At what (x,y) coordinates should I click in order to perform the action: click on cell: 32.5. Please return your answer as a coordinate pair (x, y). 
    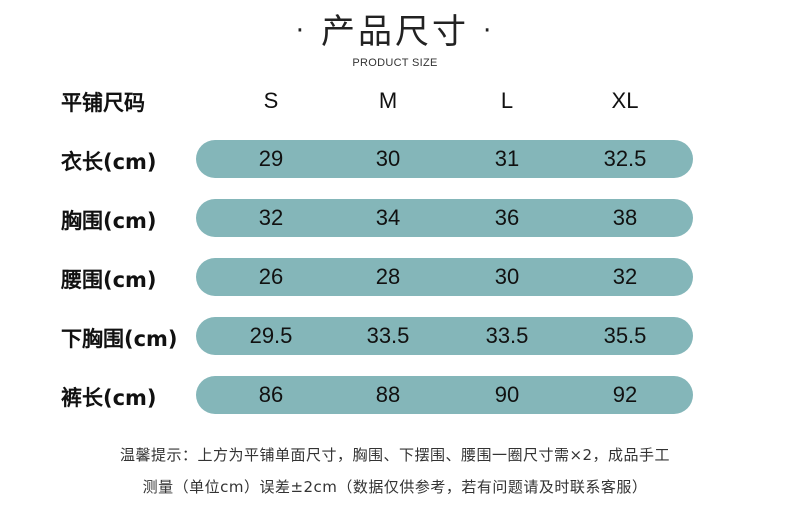
    Looking at the image, I should click on (625, 158).